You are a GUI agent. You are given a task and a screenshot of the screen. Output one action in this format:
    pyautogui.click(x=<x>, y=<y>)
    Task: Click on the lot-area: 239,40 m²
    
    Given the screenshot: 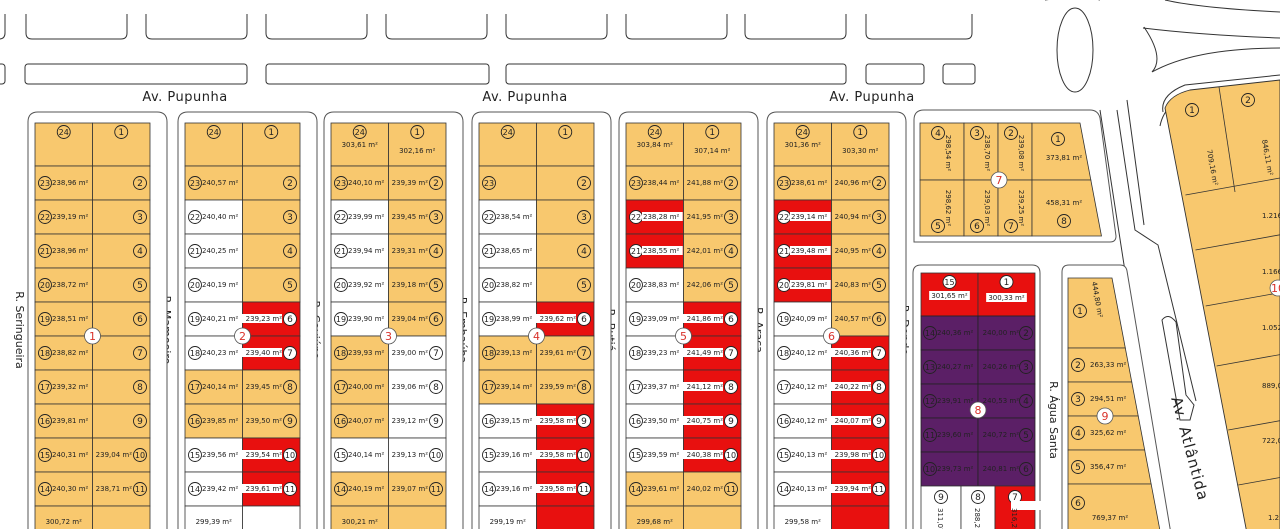 What is the action you would take?
    pyautogui.click(x=264, y=353)
    